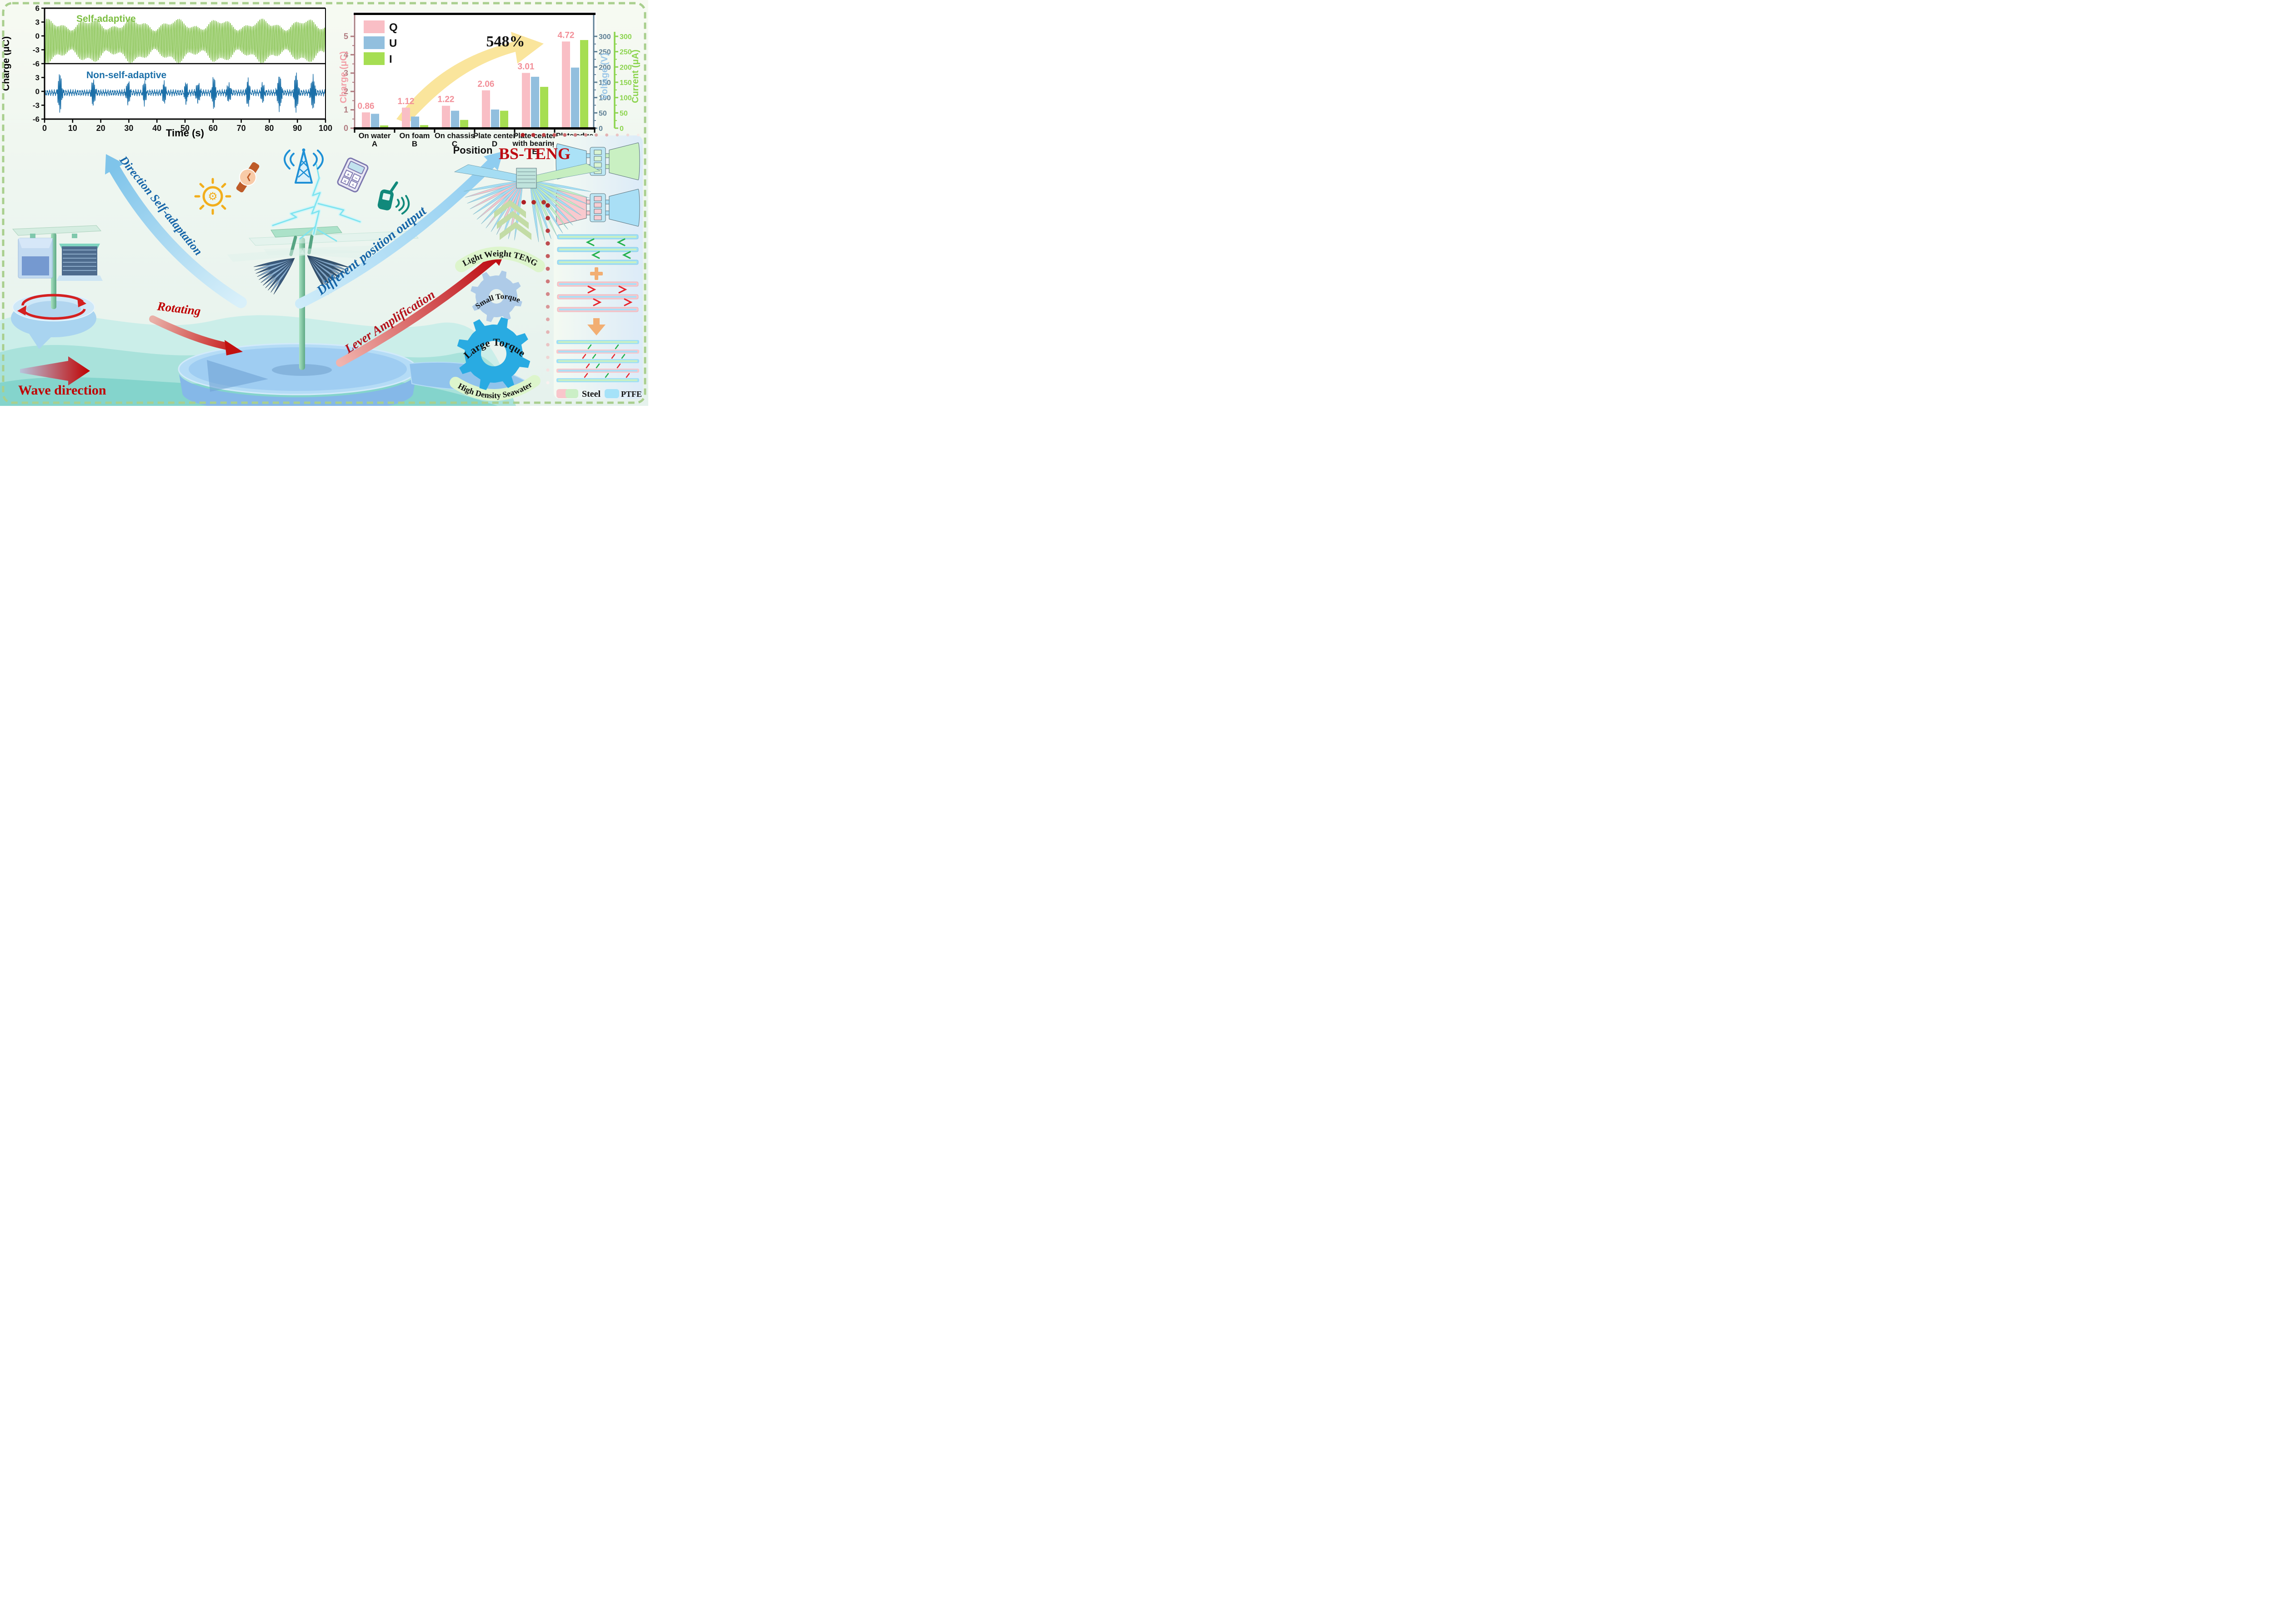  Describe the element at coordinates (106, 19) in the screenshot. I see `self-adaptive-label: Self-adaptive` at that location.